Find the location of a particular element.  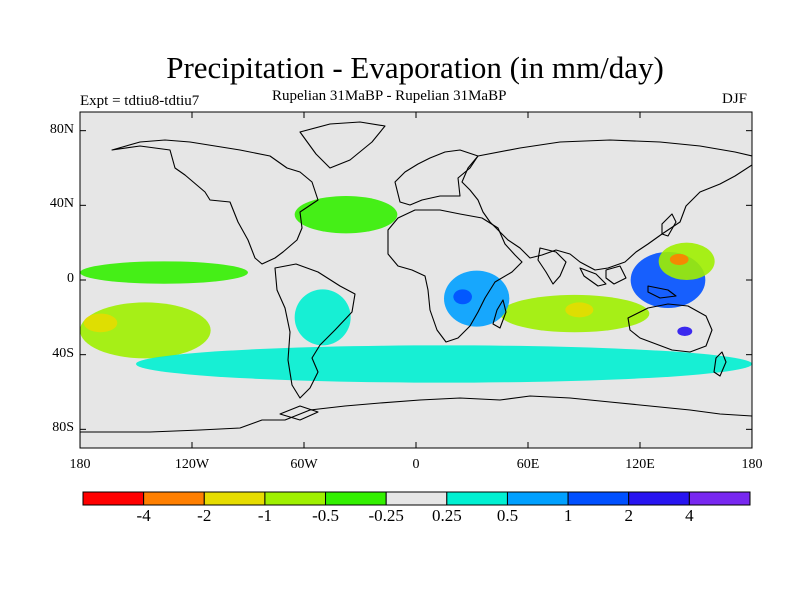

x-tick-label: 60W is located at coordinates (304, 464).